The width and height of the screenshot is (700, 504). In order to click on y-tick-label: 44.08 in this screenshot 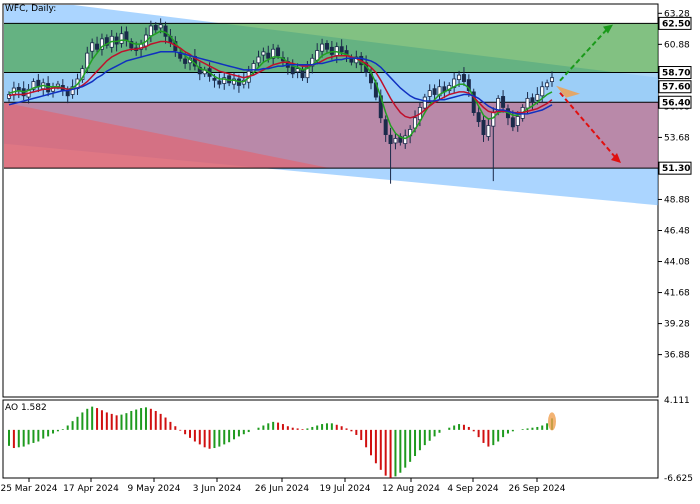, I will do `click(677, 263)`.